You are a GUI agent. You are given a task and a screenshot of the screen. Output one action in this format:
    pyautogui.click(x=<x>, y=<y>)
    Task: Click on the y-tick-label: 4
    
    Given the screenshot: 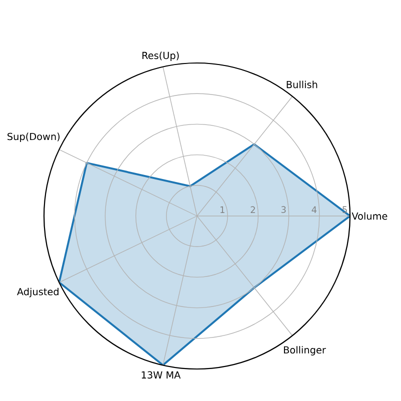 What is the action you would take?
    pyautogui.click(x=314, y=209)
    